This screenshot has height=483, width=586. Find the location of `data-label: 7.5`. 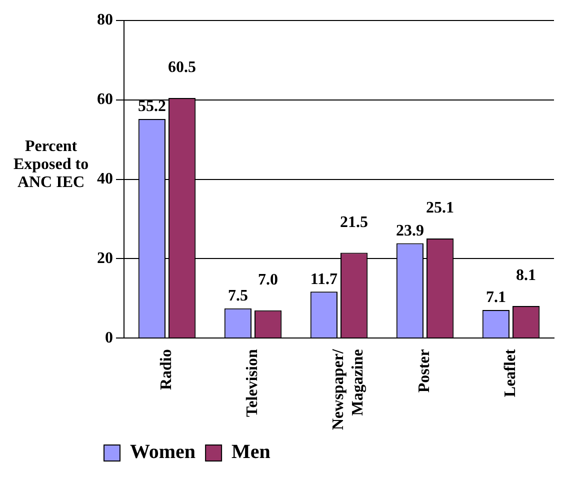

data-label: 7.5 is located at coordinates (238, 295).